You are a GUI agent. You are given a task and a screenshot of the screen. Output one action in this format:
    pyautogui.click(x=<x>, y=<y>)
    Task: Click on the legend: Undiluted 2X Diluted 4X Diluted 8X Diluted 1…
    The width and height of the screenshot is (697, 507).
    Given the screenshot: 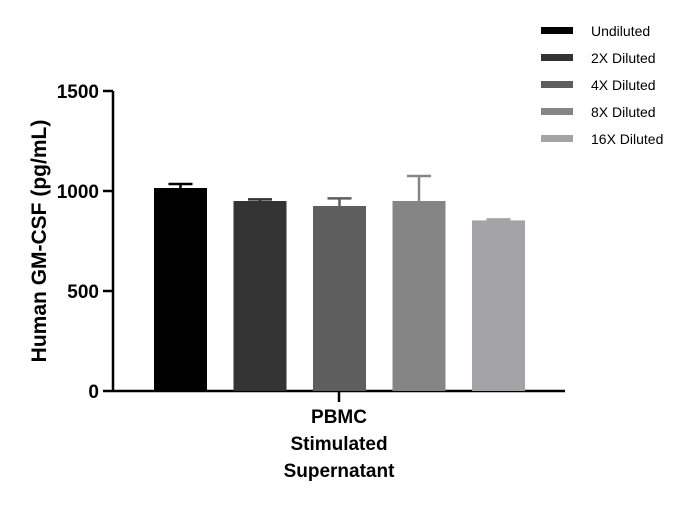 What is the action you would take?
    pyautogui.click(x=602, y=85)
    